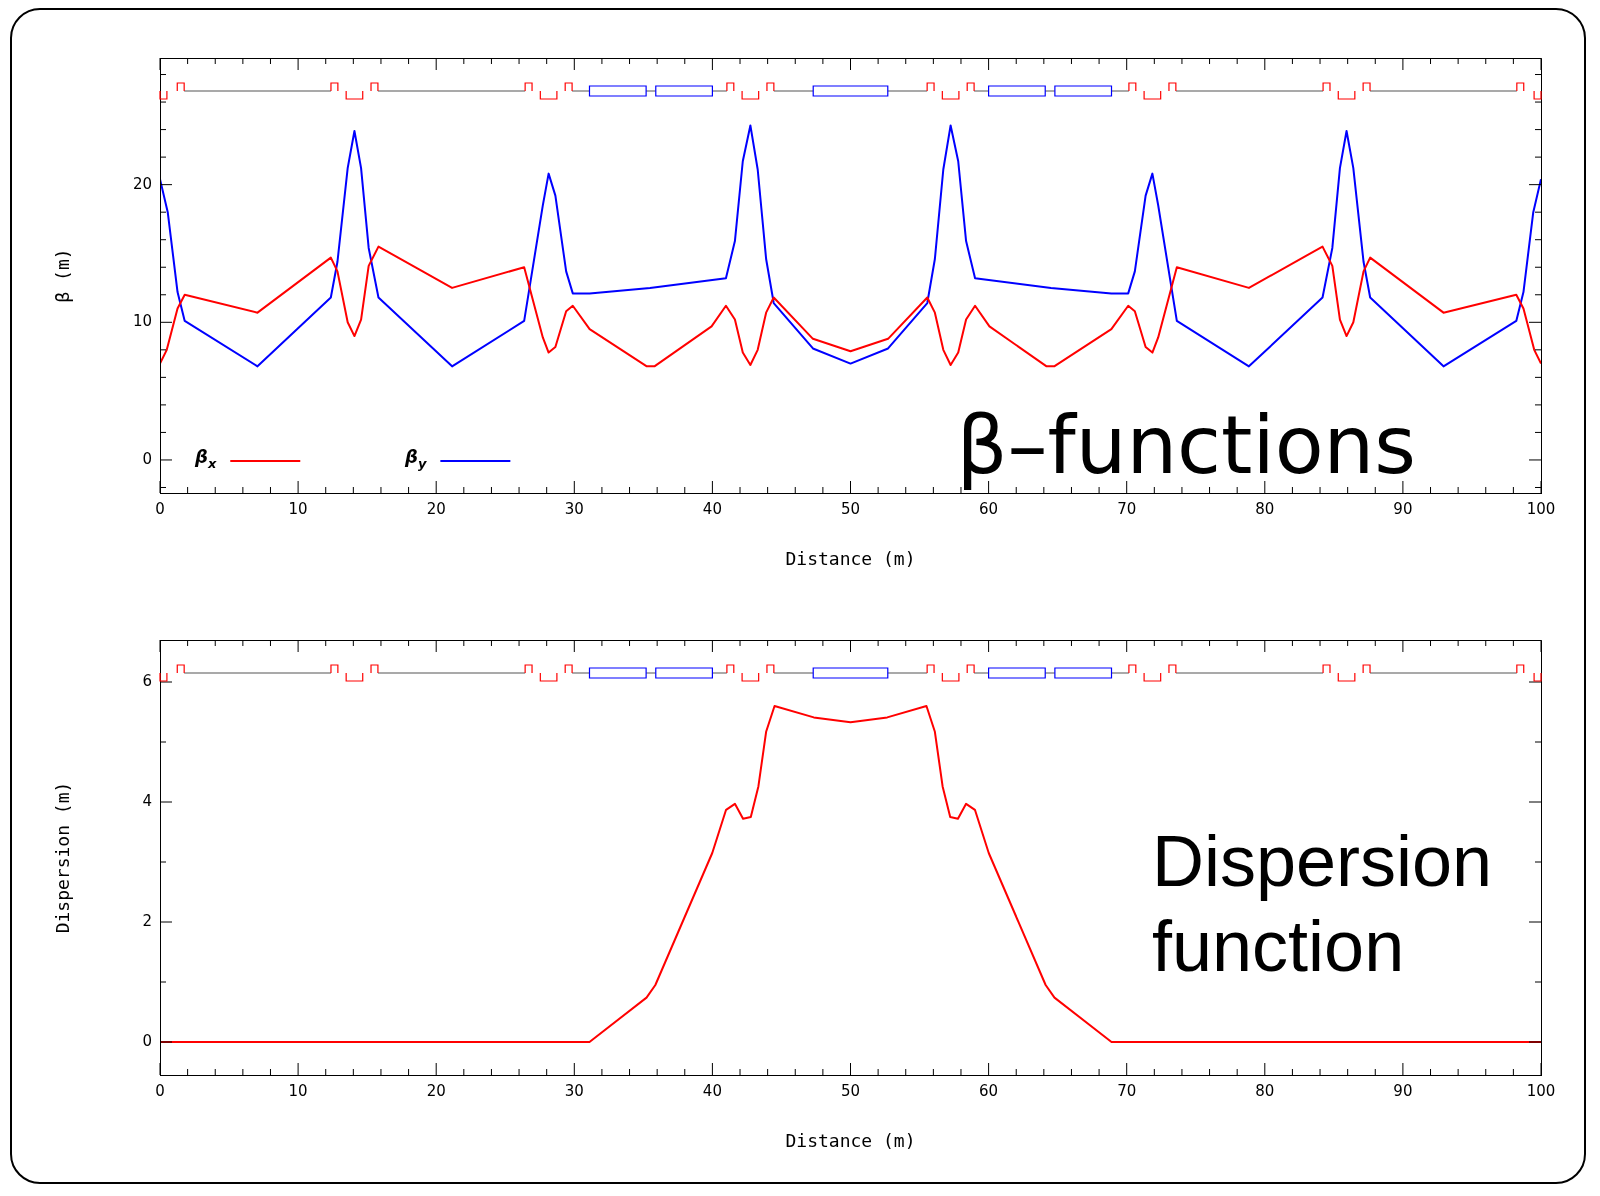 The image size is (1600, 1196). Describe the element at coordinates (147, 680) in the screenshot. I see `y-tick-label: 6` at that location.